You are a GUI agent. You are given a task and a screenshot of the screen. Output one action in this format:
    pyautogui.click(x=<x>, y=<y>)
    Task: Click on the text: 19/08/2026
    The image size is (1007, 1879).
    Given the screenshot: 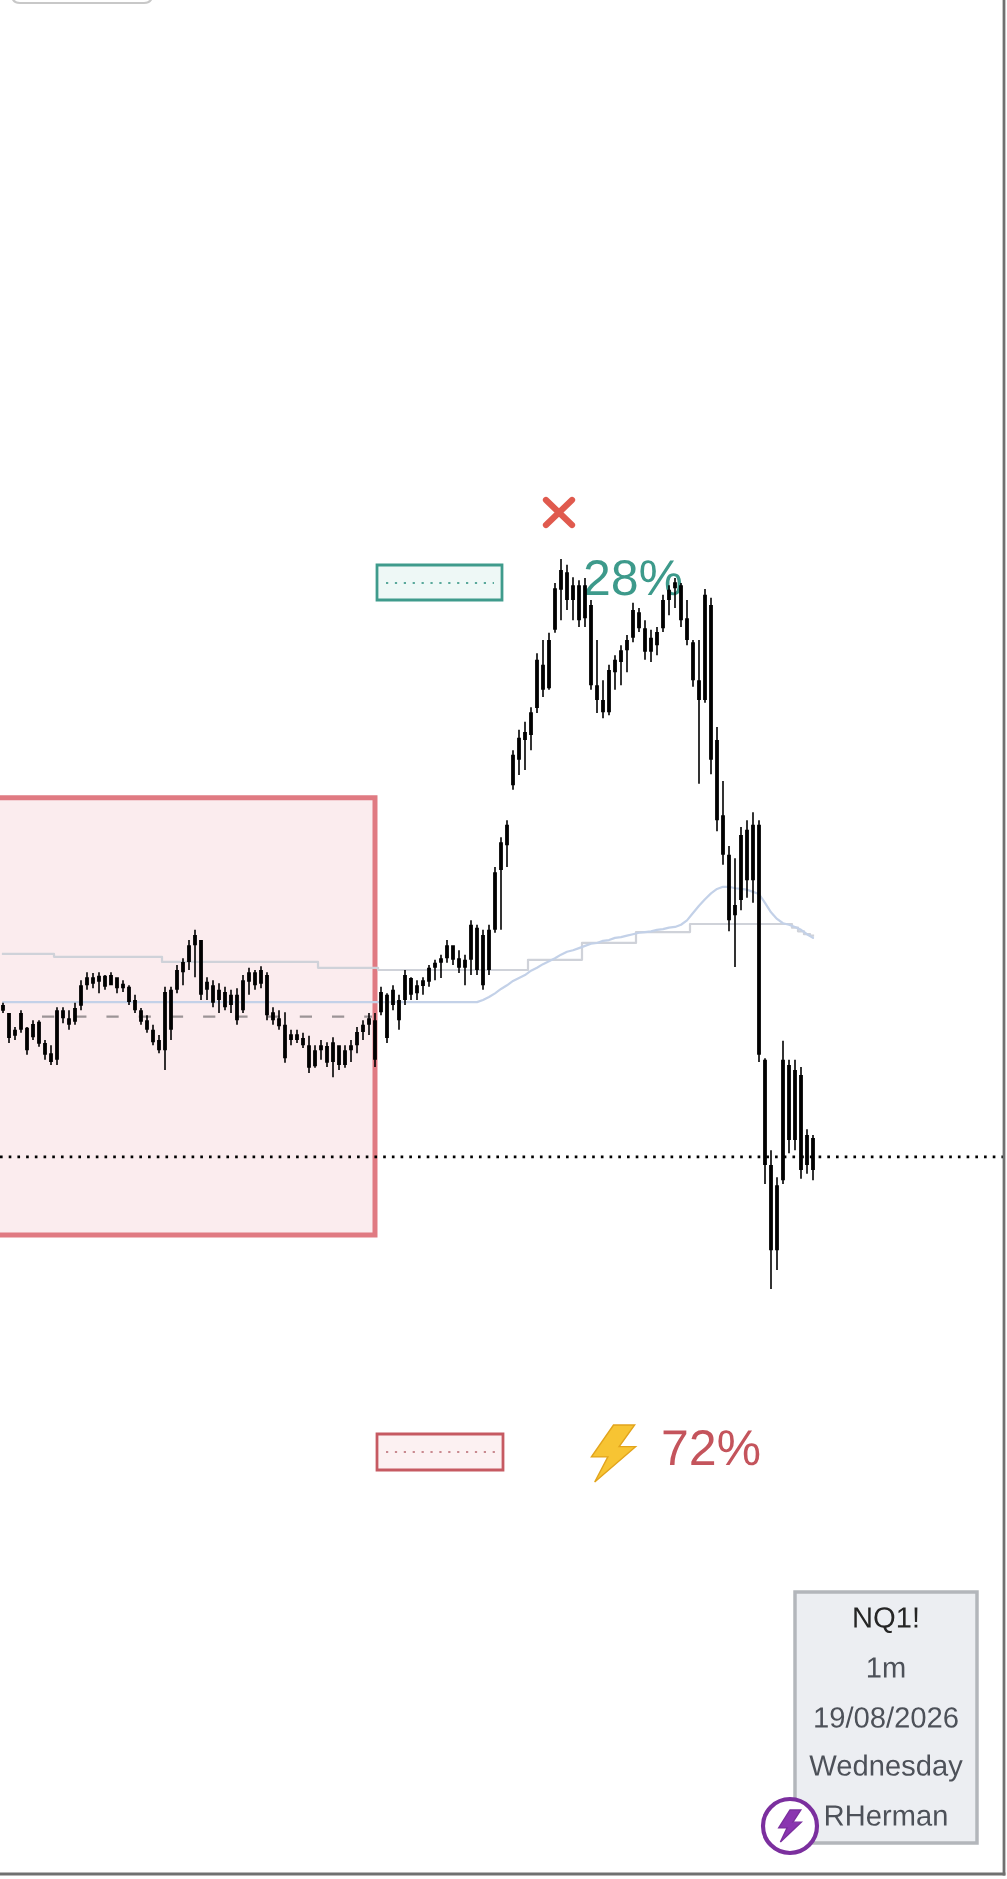 What is the action you would take?
    pyautogui.click(x=886, y=1717)
    